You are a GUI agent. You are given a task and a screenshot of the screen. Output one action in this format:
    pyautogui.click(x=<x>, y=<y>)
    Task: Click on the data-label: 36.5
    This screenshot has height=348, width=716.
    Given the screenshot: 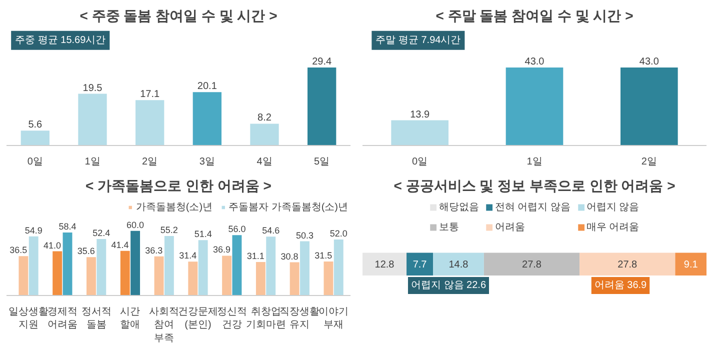 What is the action you would take?
    pyautogui.click(x=19, y=250)
    